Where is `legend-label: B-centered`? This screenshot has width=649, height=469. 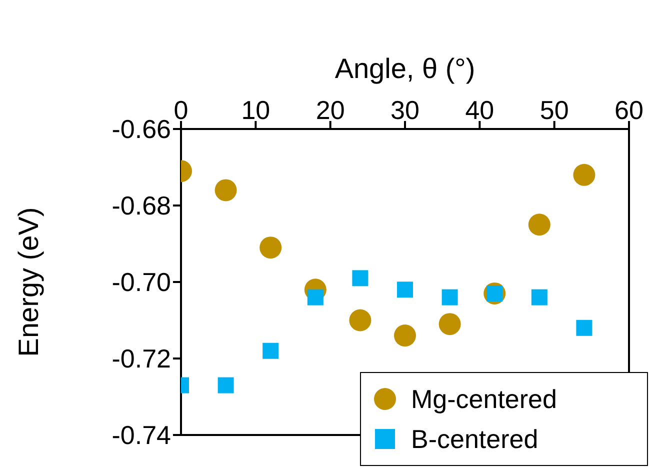 legend-label: B-centered is located at coordinates (474, 439).